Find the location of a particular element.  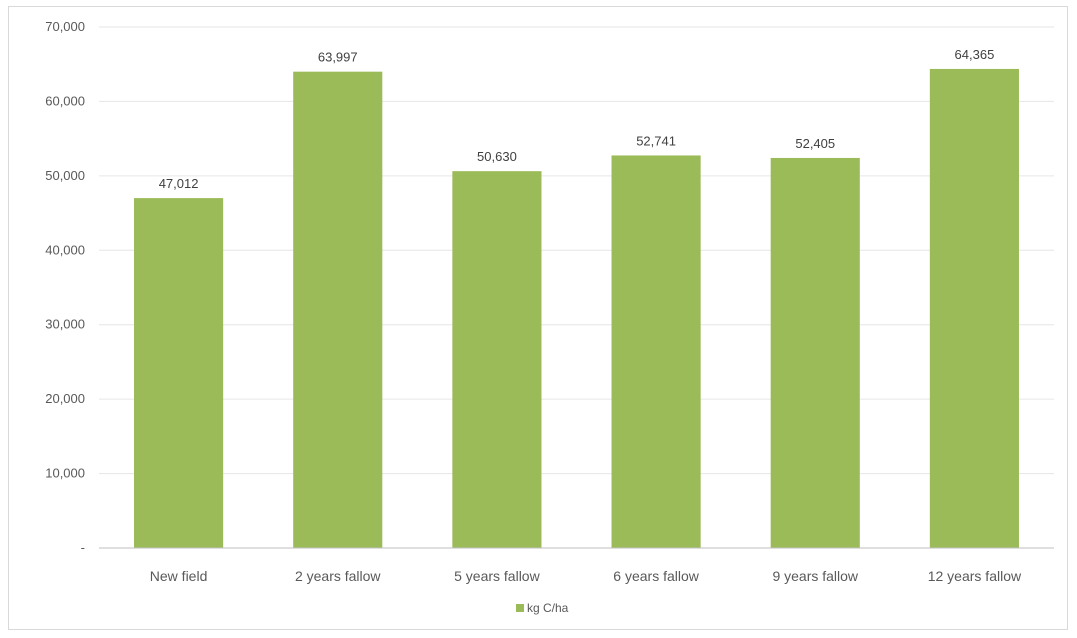

y-tick-label: 50,000 is located at coordinates (65, 175).